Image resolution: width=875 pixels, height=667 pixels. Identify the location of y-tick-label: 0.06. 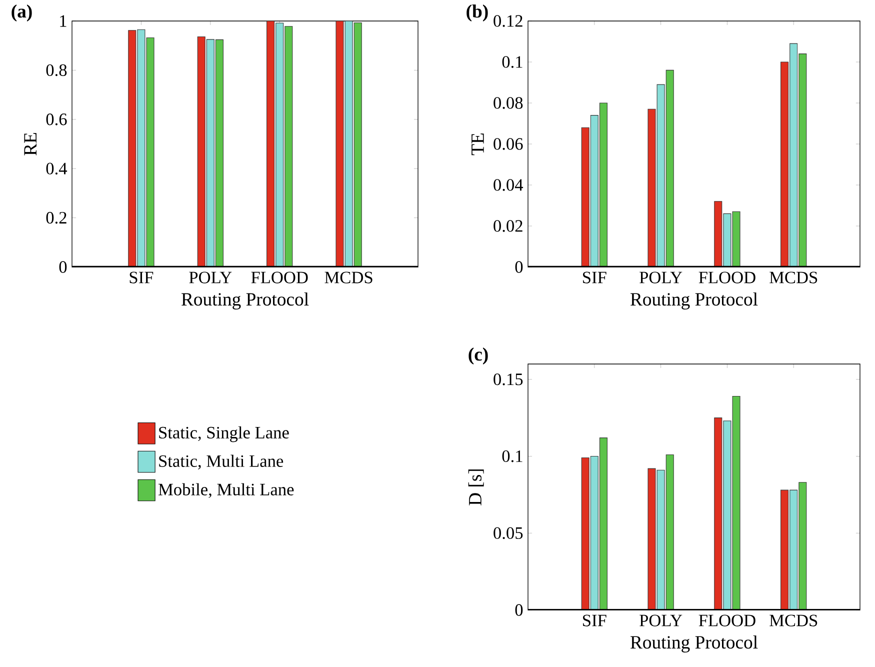
(508, 144).